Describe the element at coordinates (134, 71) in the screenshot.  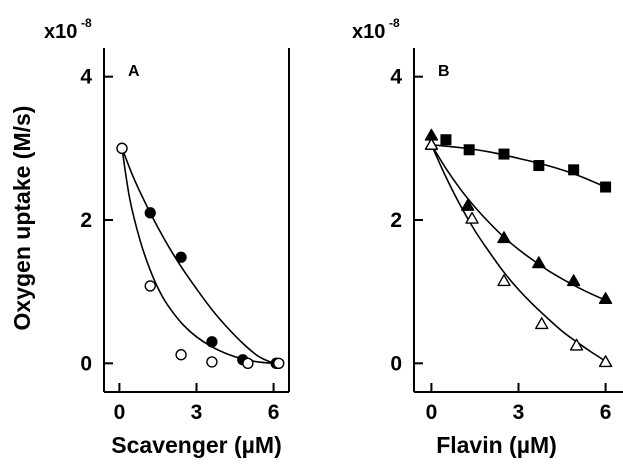
I see `panel-label: A` at that location.